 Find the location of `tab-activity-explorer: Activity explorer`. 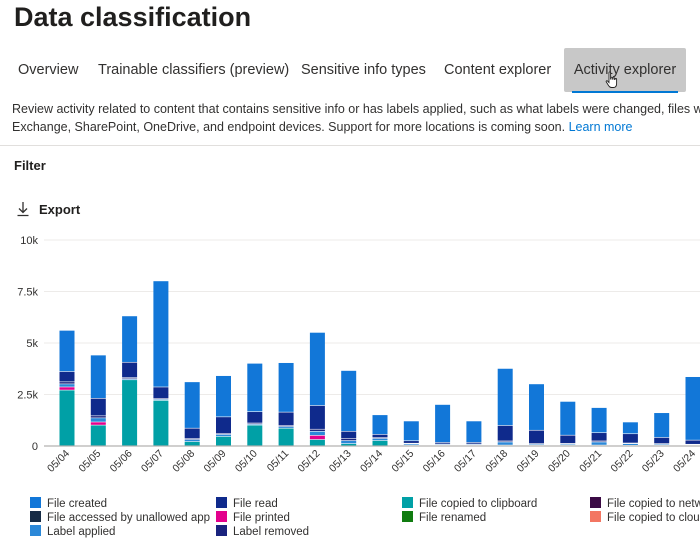

tab-activity-explorer: Activity explorer is located at coordinates (625, 70).